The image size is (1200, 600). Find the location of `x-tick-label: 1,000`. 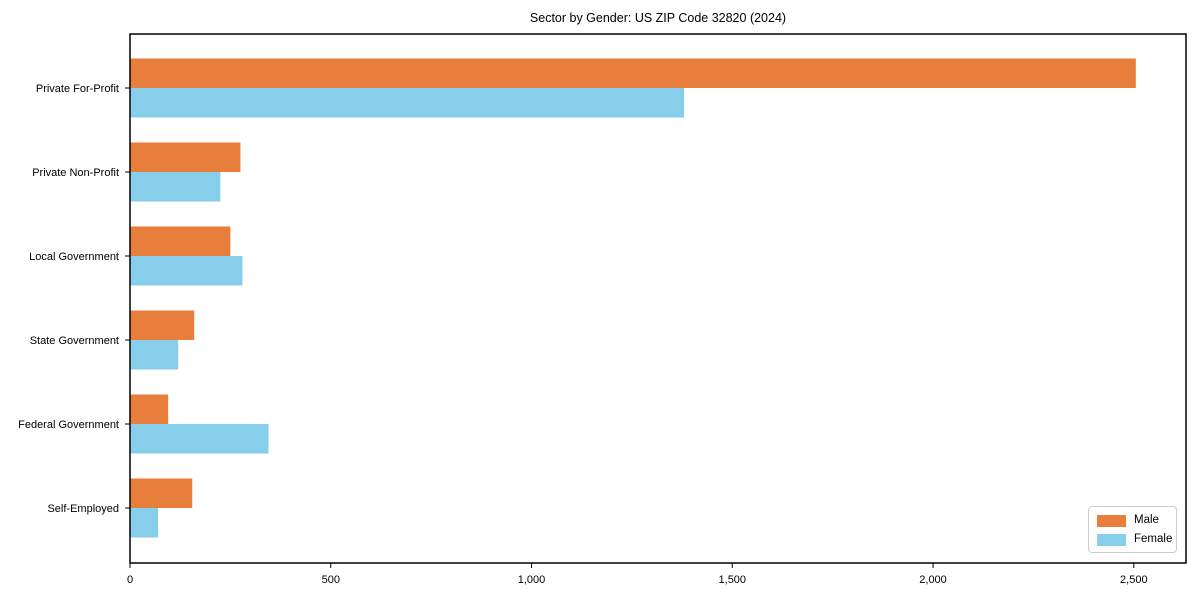

x-tick-label: 1,000 is located at coordinates (532, 580).